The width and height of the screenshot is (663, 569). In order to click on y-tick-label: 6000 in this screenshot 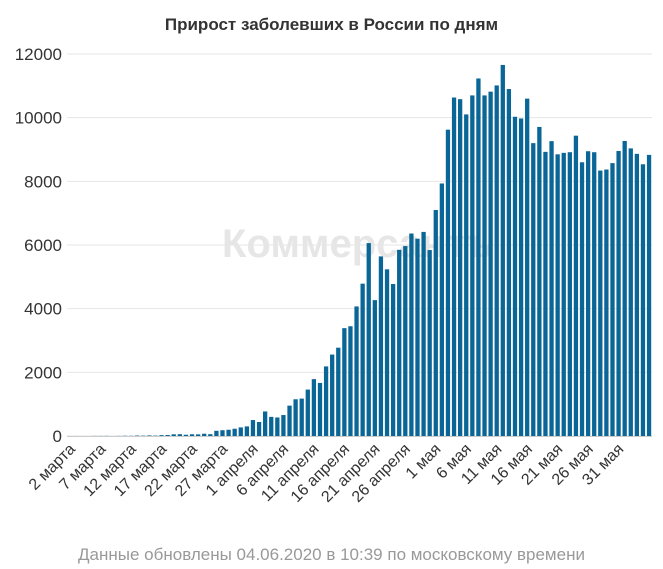, I will do `click(43, 245)`.